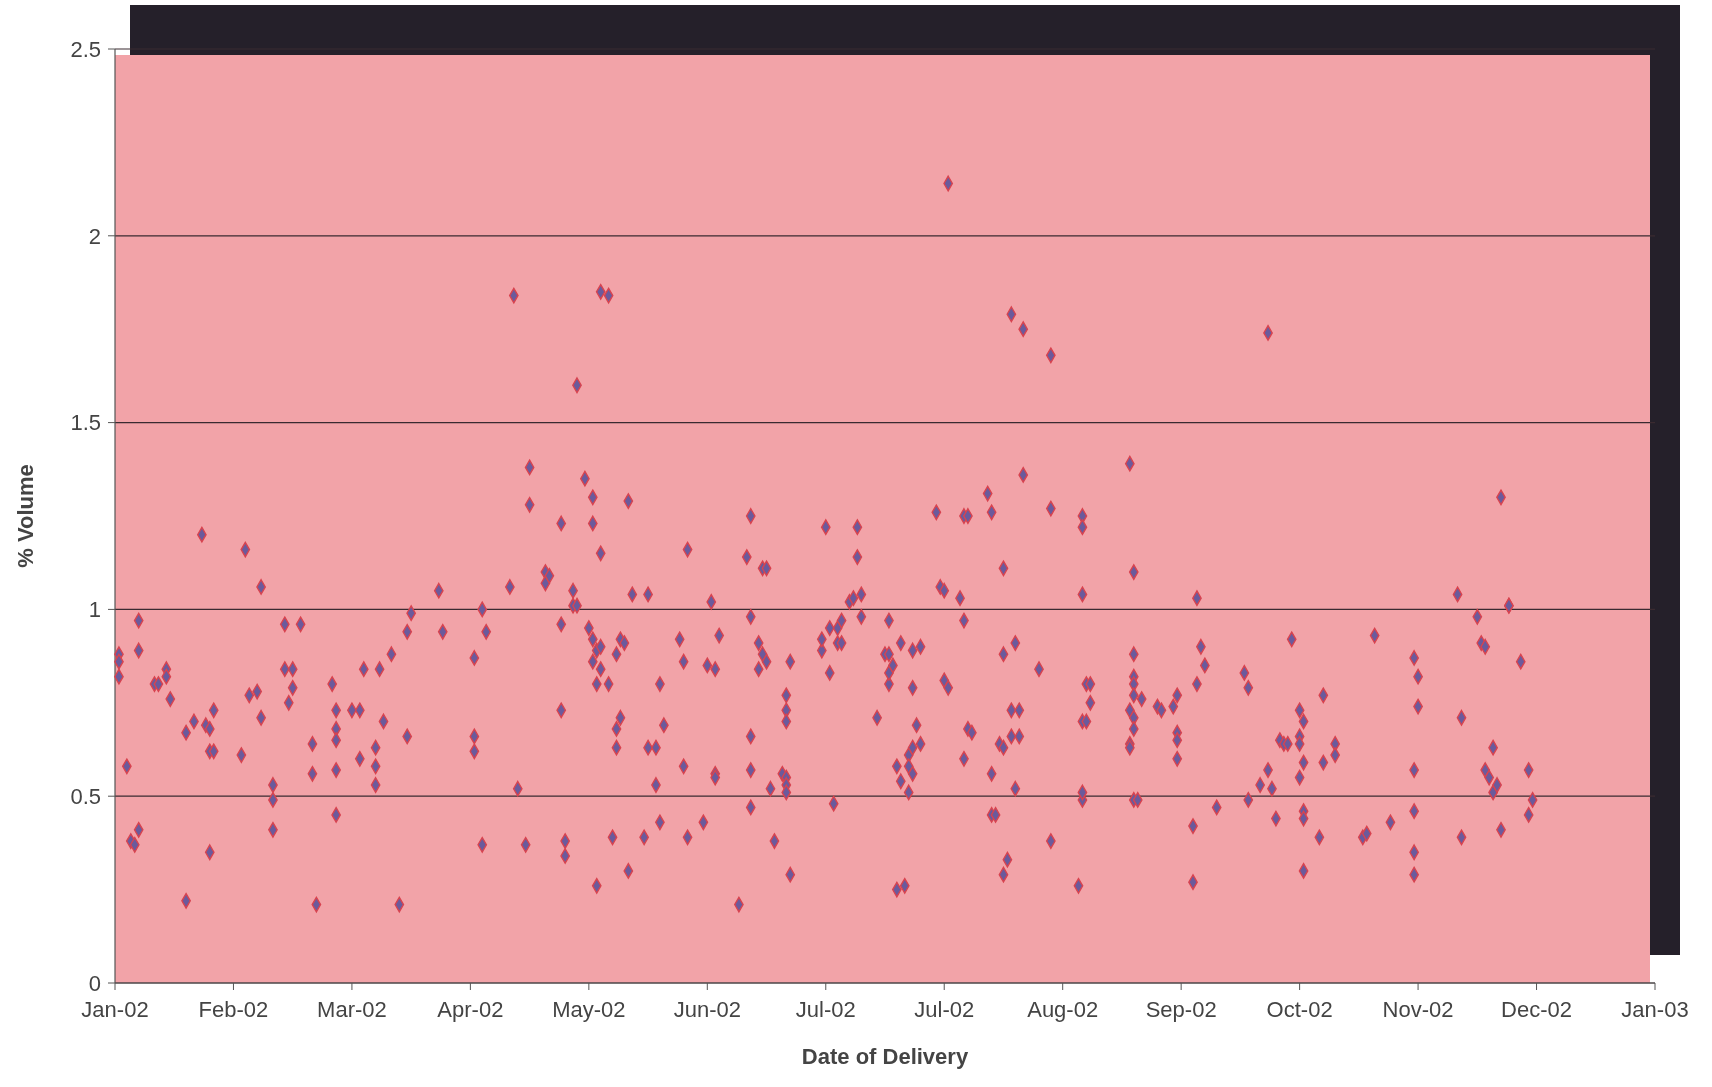 Image resolution: width=1712 pixels, height=1087 pixels. Describe the element at coordinates (85, 49) in the screenshot. I see `y-tick-label: 2.5` at that location.